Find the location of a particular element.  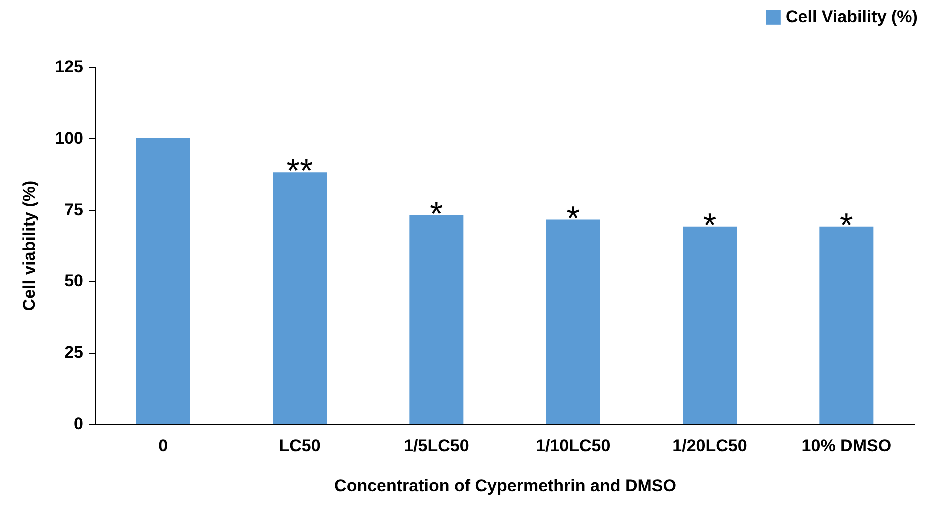

x-tick-label: 0 is located at coordinates (163, 446).